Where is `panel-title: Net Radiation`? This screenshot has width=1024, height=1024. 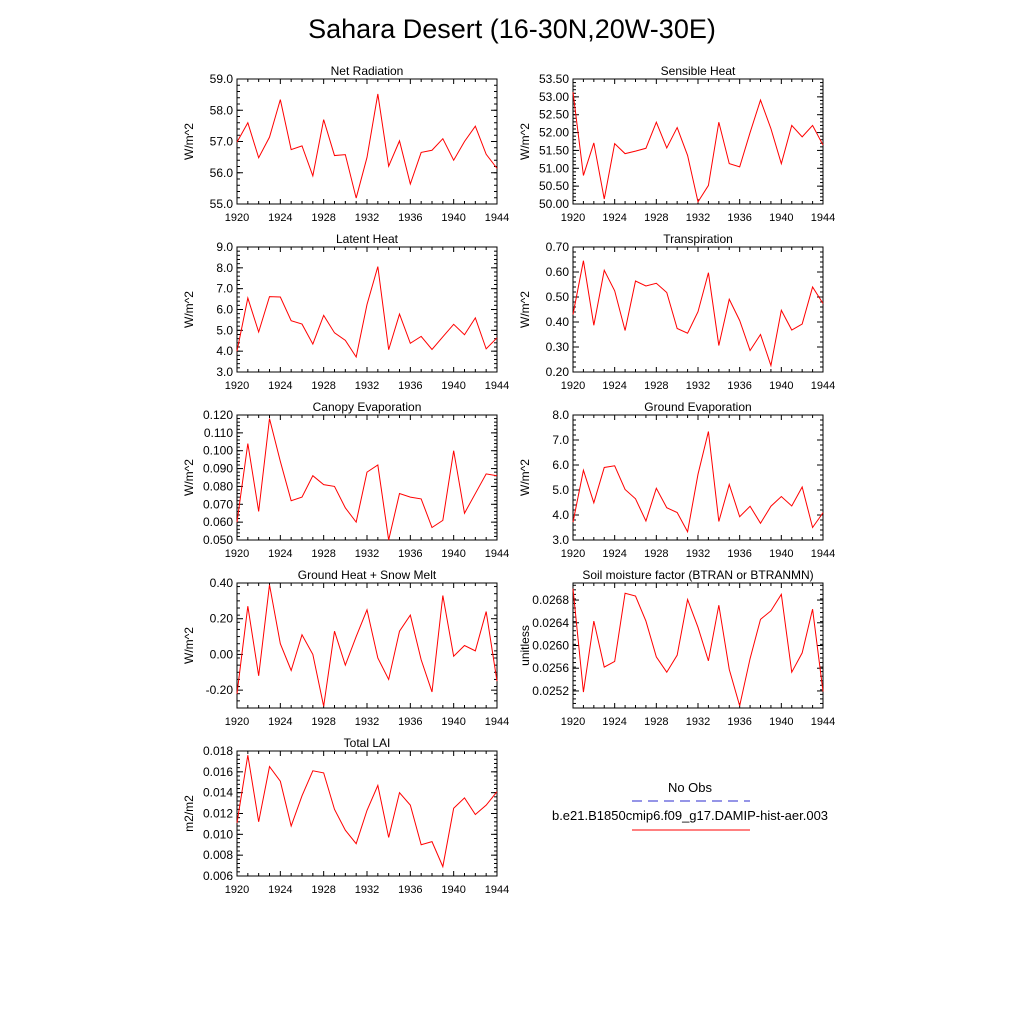
panel-title: Net Radiation is located at coordinates (367, 71).